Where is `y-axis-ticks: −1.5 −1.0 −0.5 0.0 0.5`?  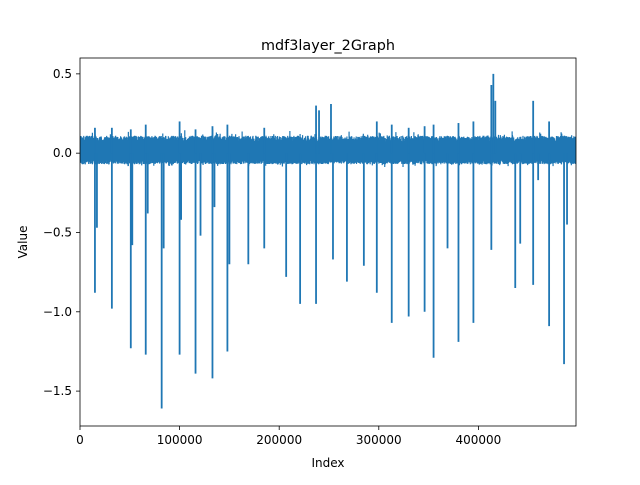
y-axis-ticks: −1.5 −1.0 −0.5 0.0 0.5 is located at coordinates (61, 232).